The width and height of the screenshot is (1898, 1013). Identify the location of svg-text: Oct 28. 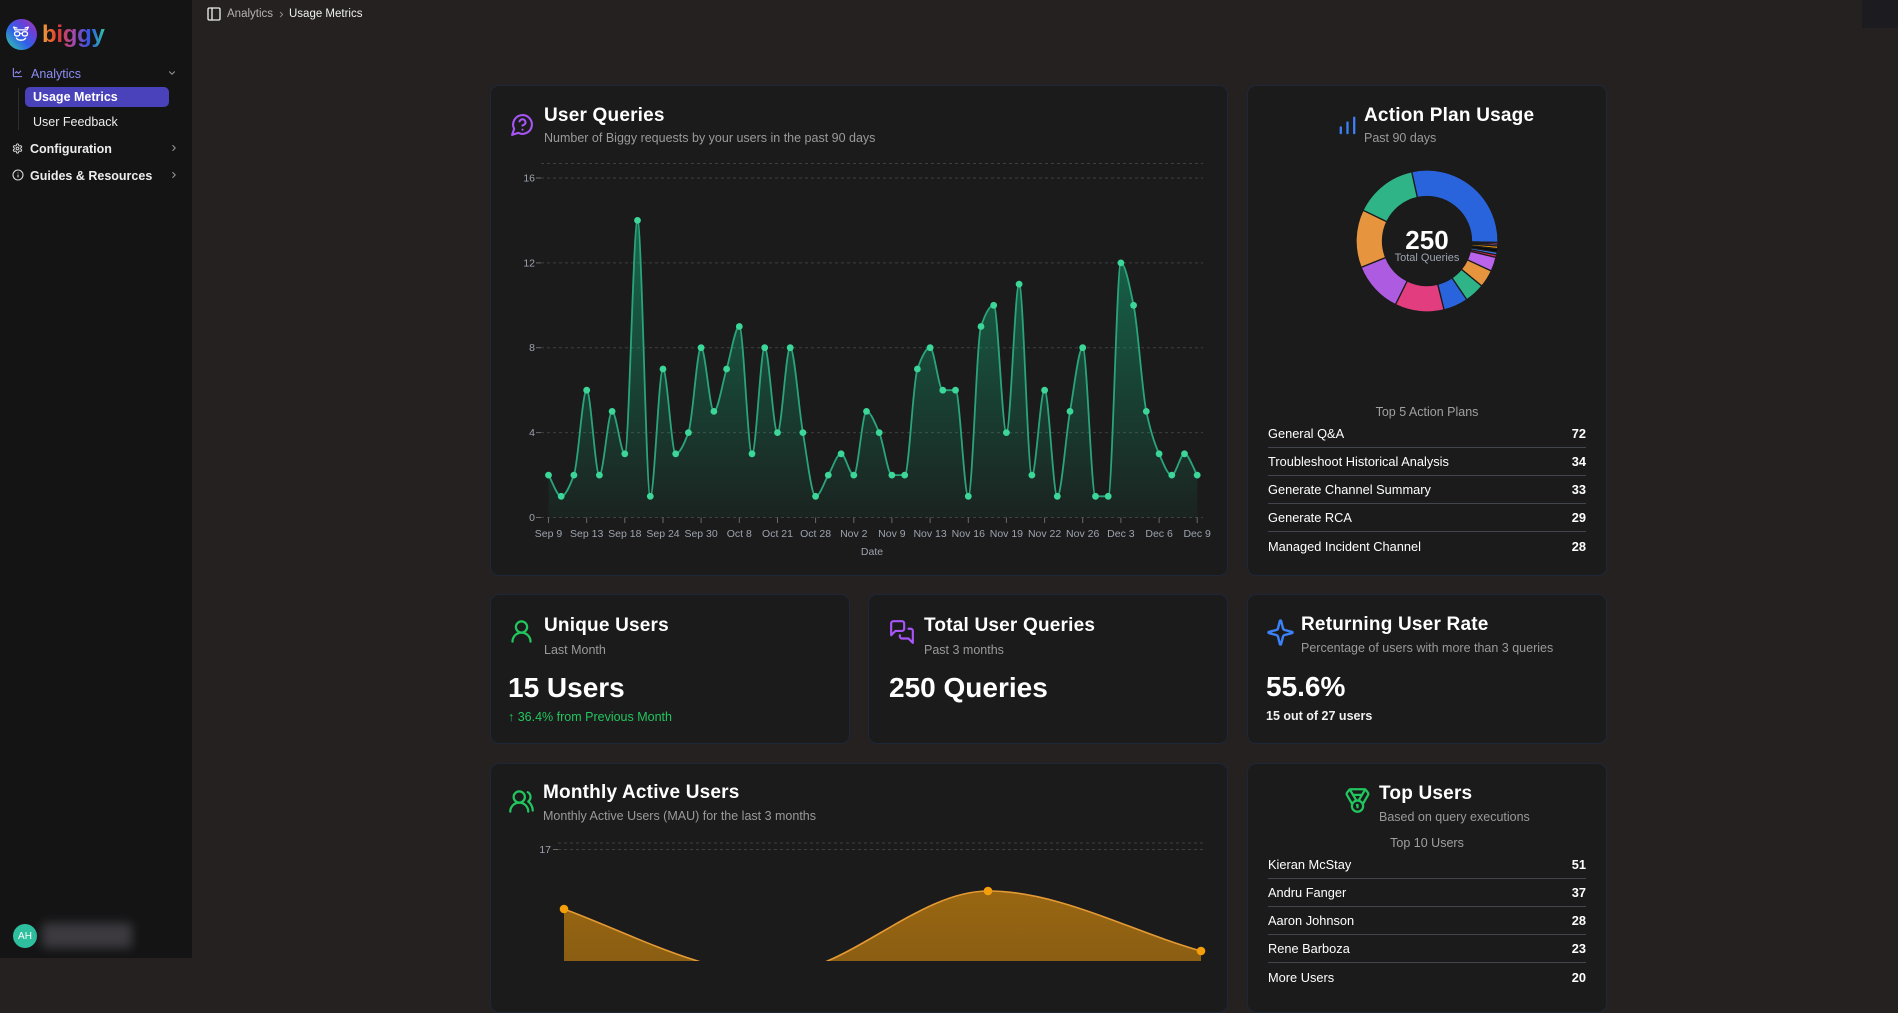
(815, 534).